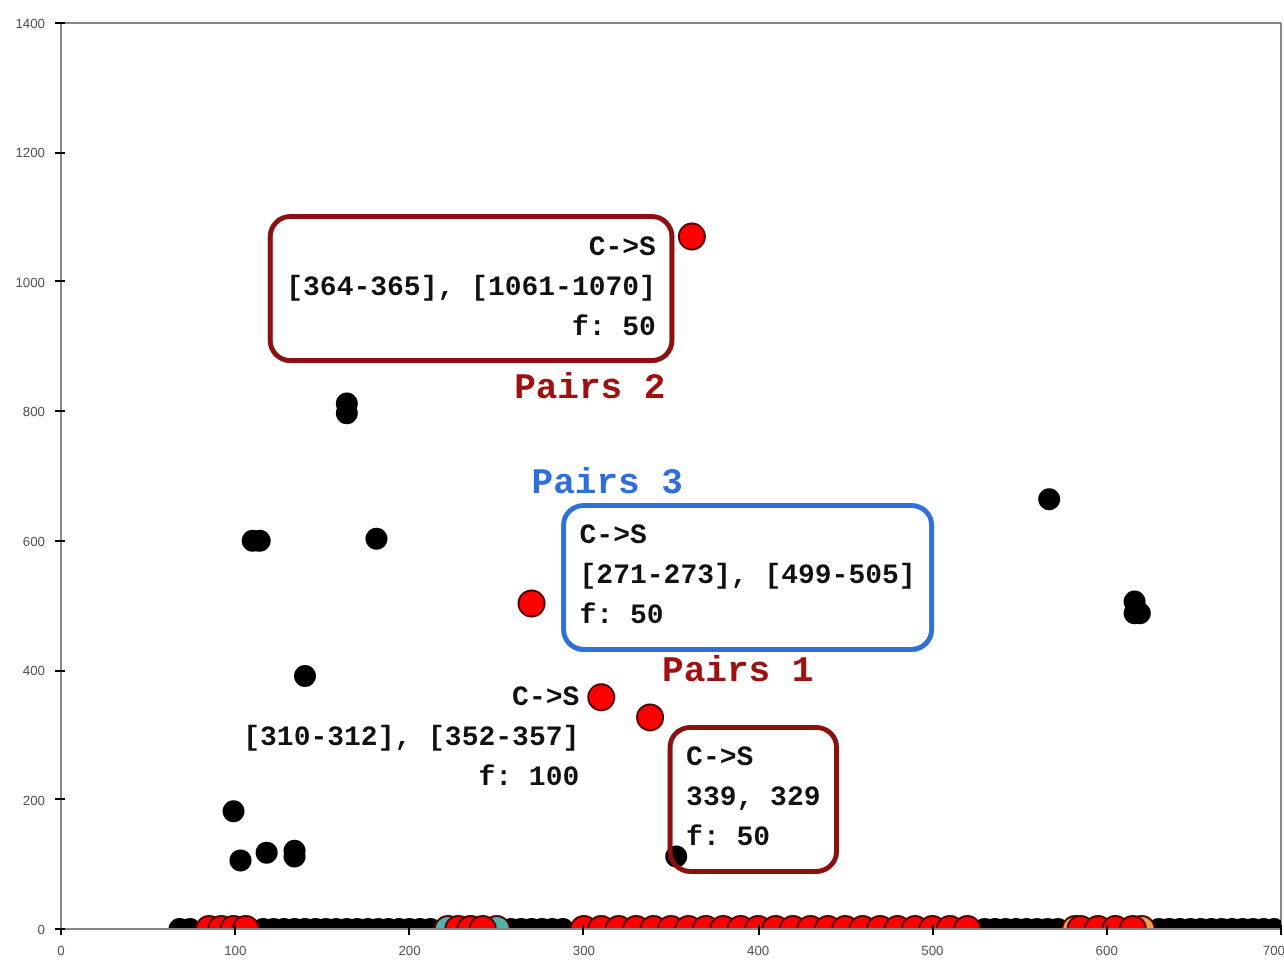 The image size is (1284, 960). What do you see at coordinates (607, 485) in the screenshot?
I see `annotation: Pairs 3` at bounding box center [607, 485].